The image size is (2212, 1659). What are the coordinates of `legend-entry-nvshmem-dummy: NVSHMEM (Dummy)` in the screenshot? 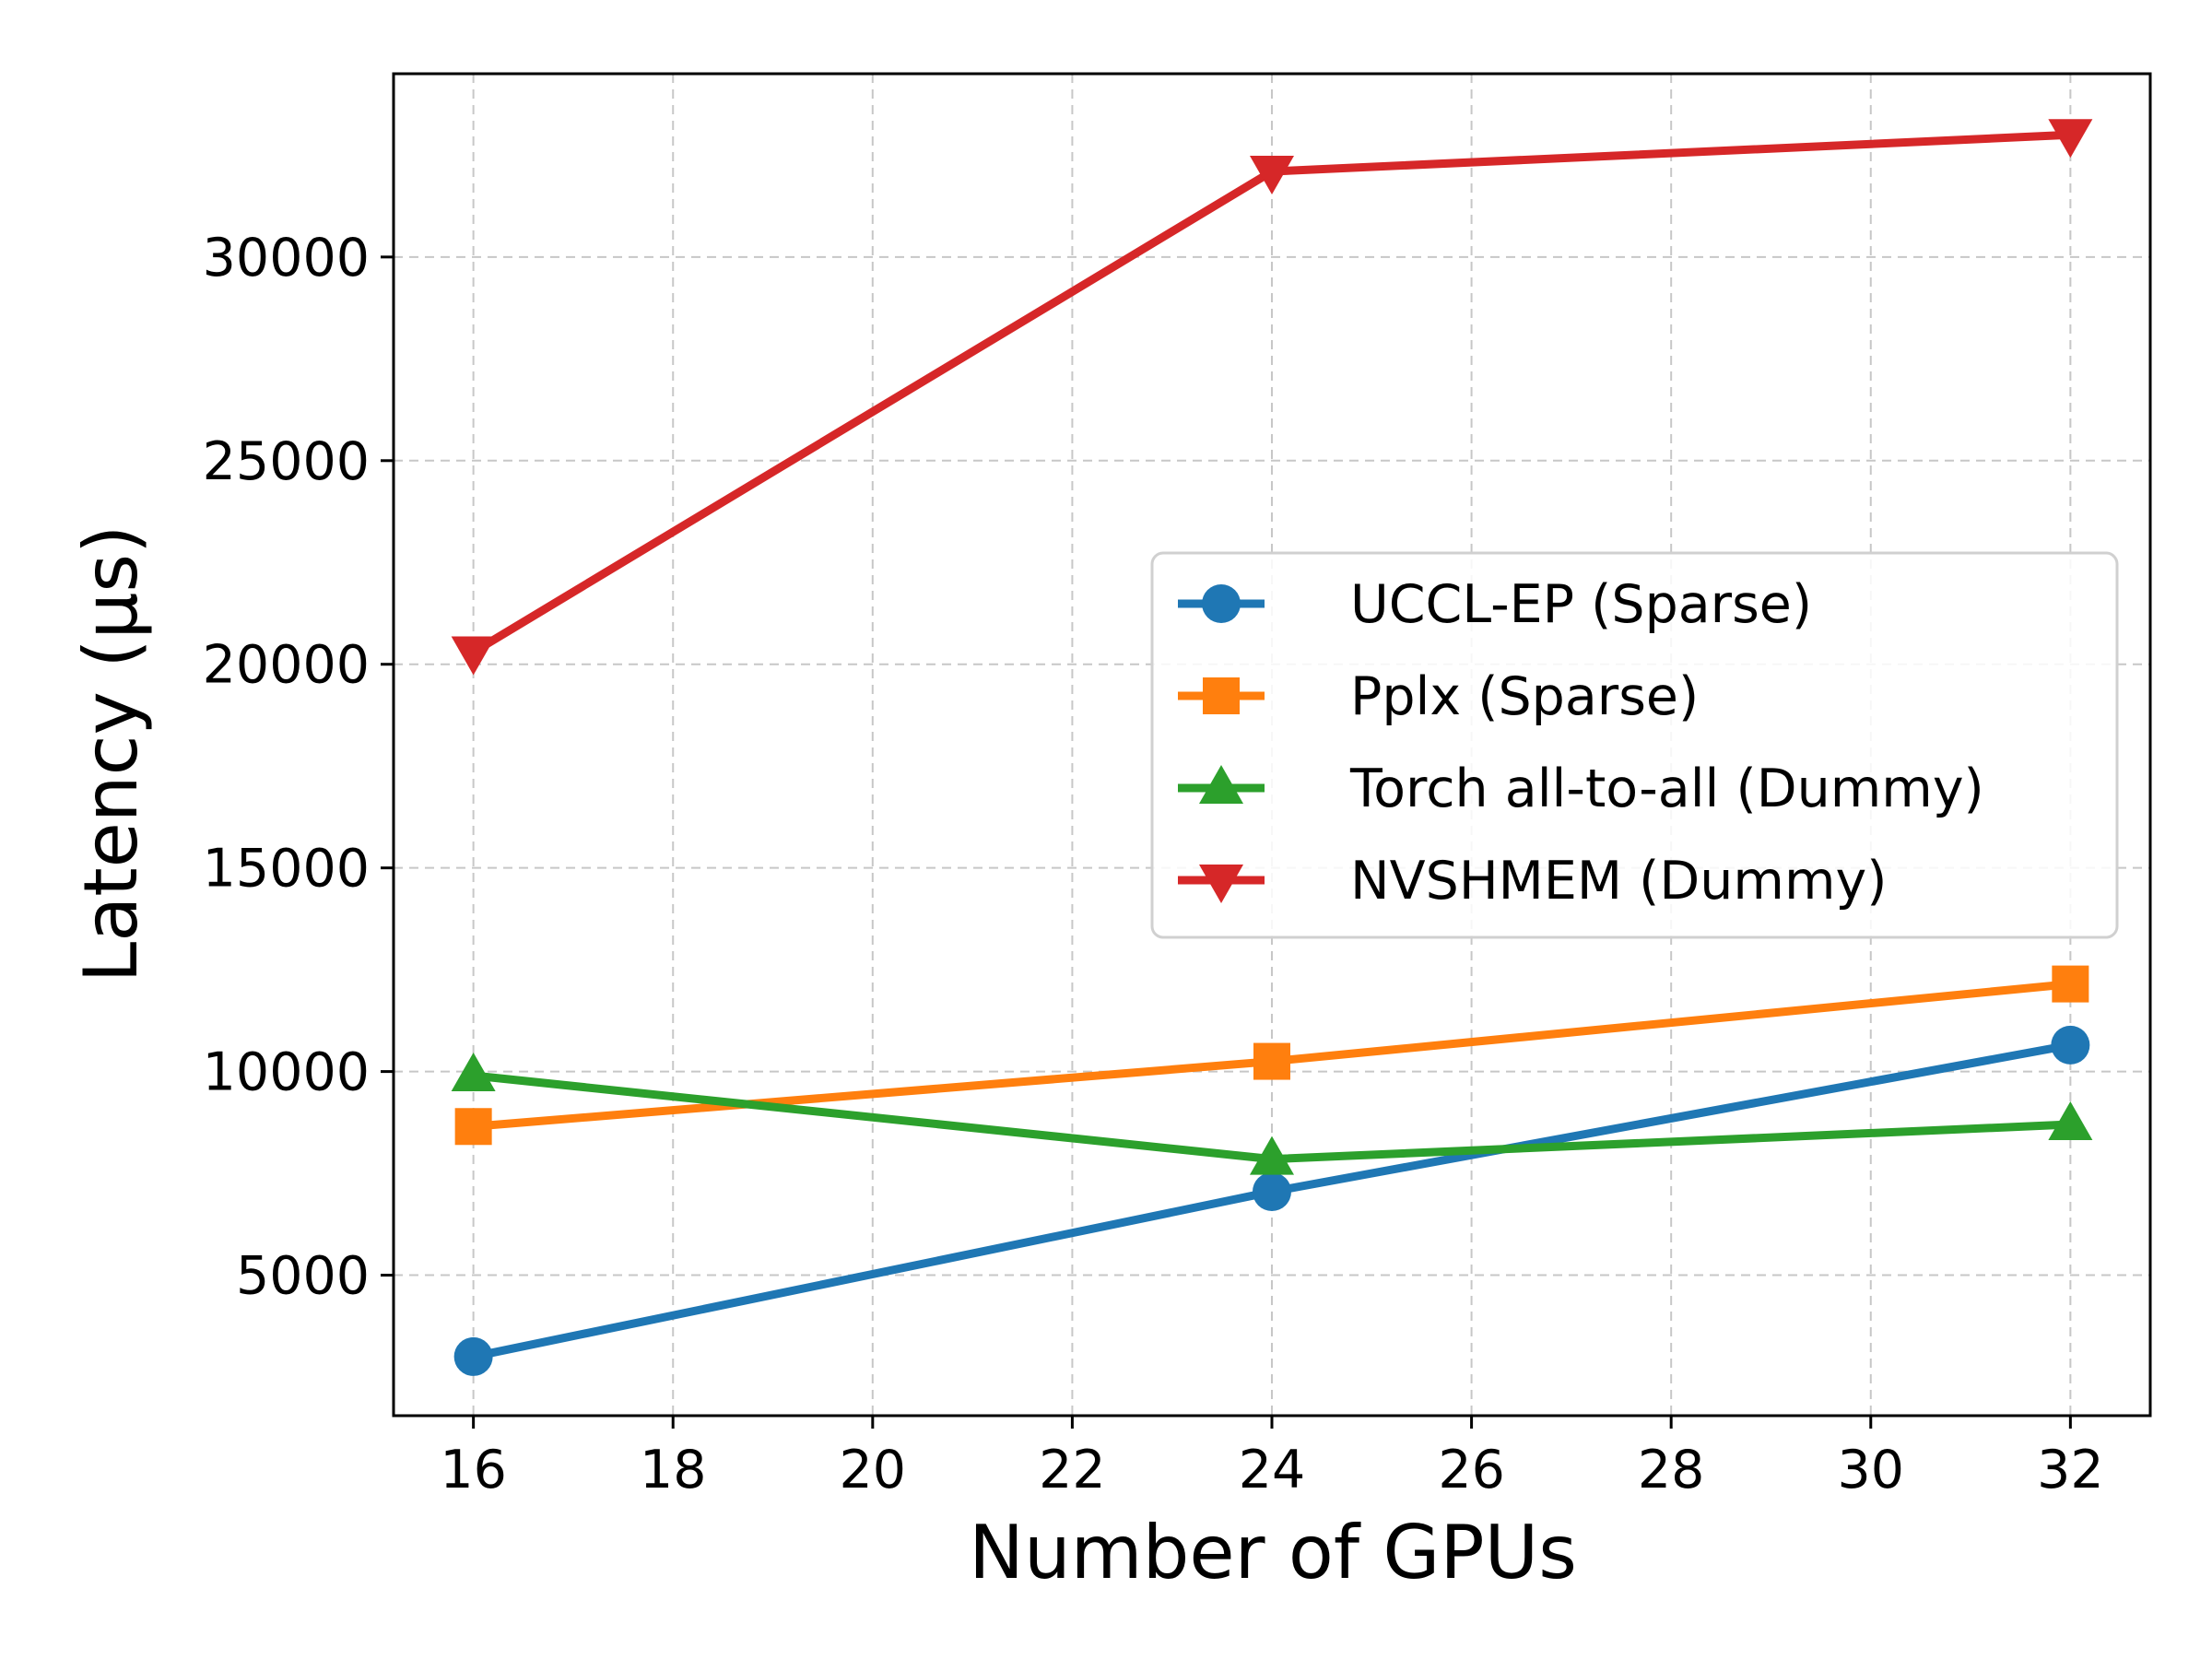 It's located at (1532, 881).